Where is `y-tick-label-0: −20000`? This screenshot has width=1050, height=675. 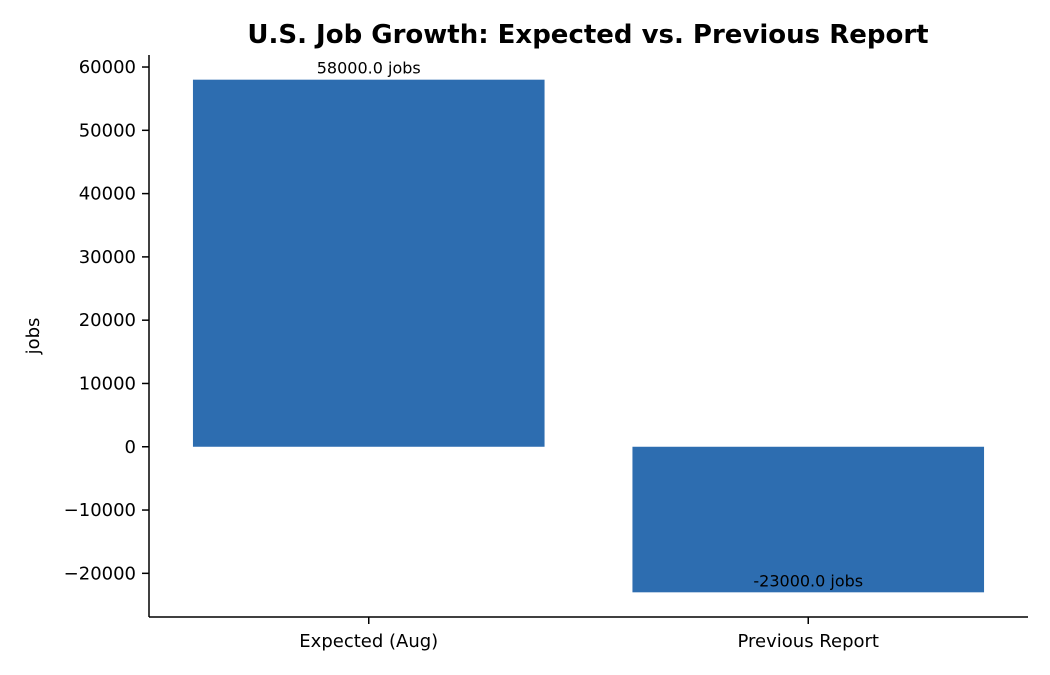 y-tick-label-0: −20000 is located at coordinates (100, 573).